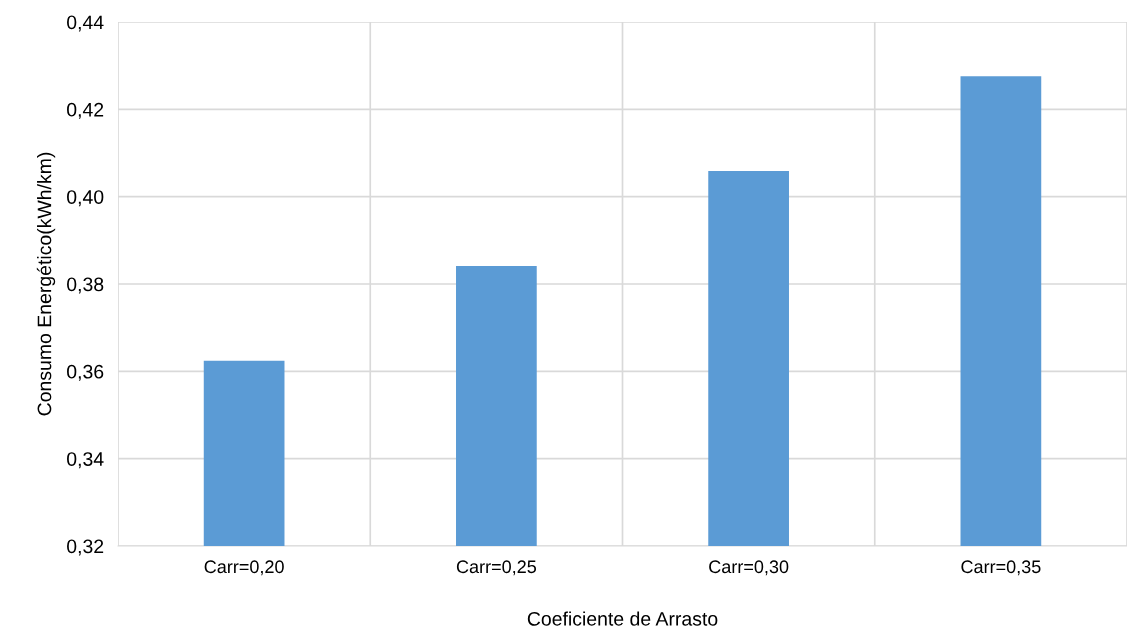 The width and height of the screenshot is (1127, 640). I want to click on y-tick-label: 0,38, so click(85, 285).